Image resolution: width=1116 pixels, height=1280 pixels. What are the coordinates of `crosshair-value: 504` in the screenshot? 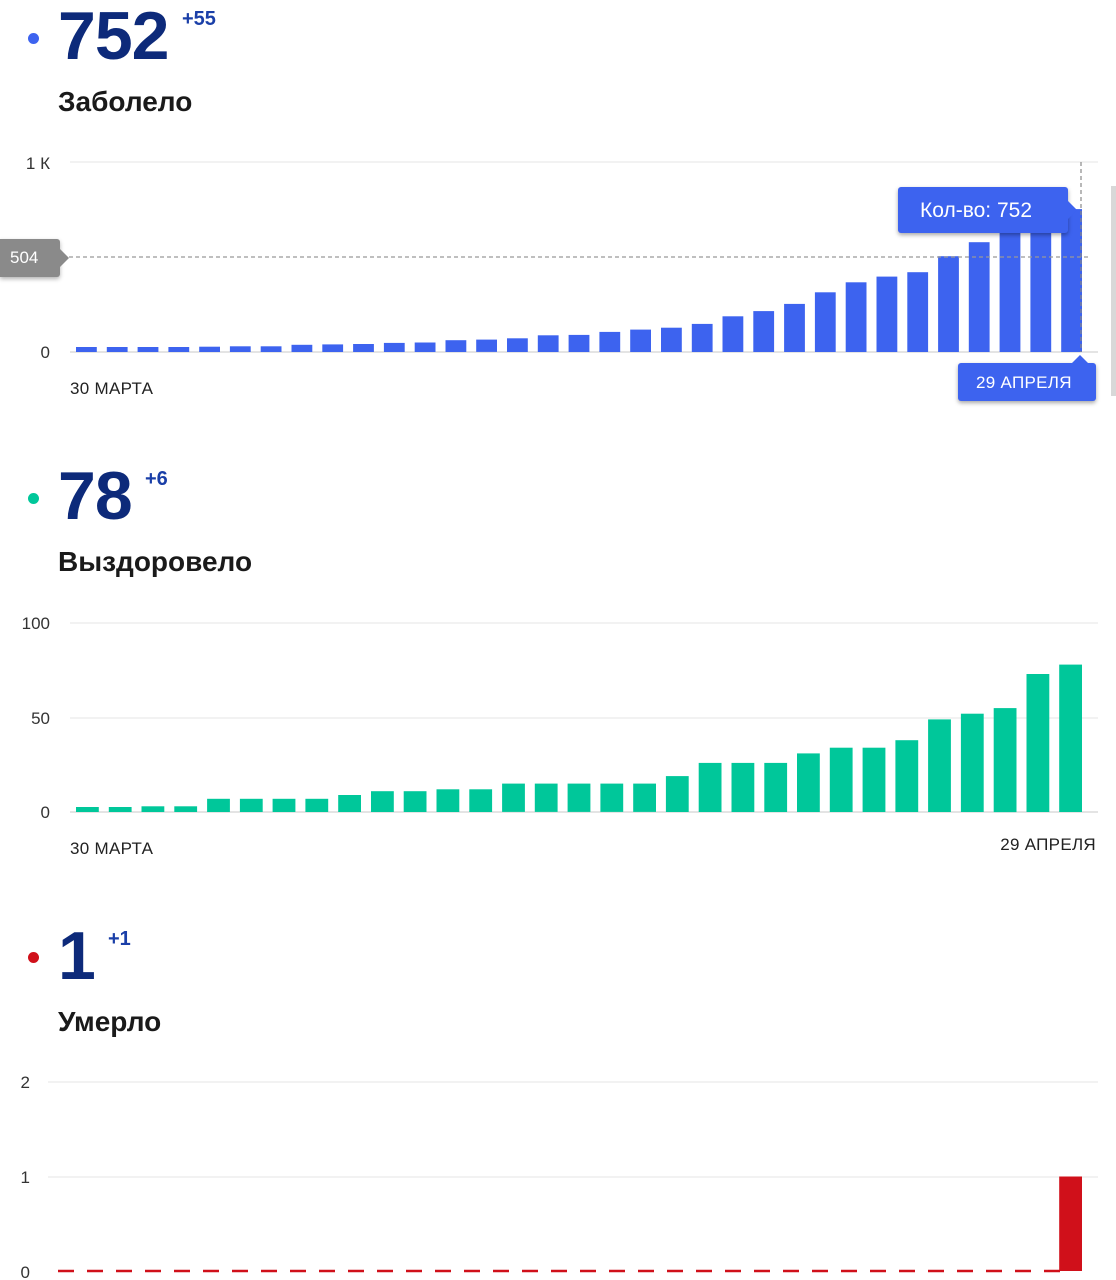 It's located at (24, 257).